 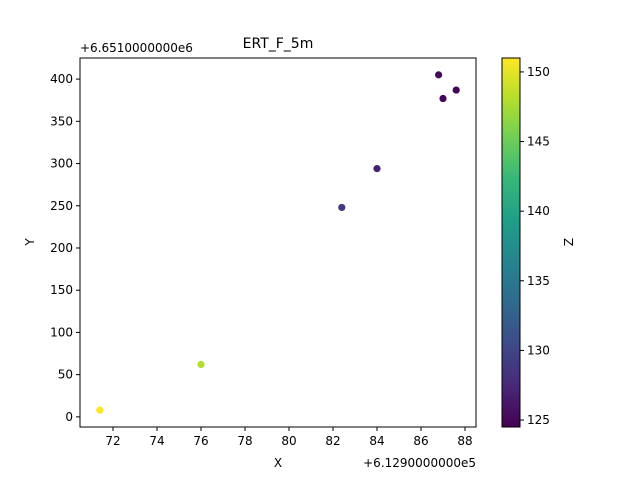 What do you see at coordinates (156, 441) in the screenshot?
I see `x-tick-label: 74` at bounding box center [156, 441].